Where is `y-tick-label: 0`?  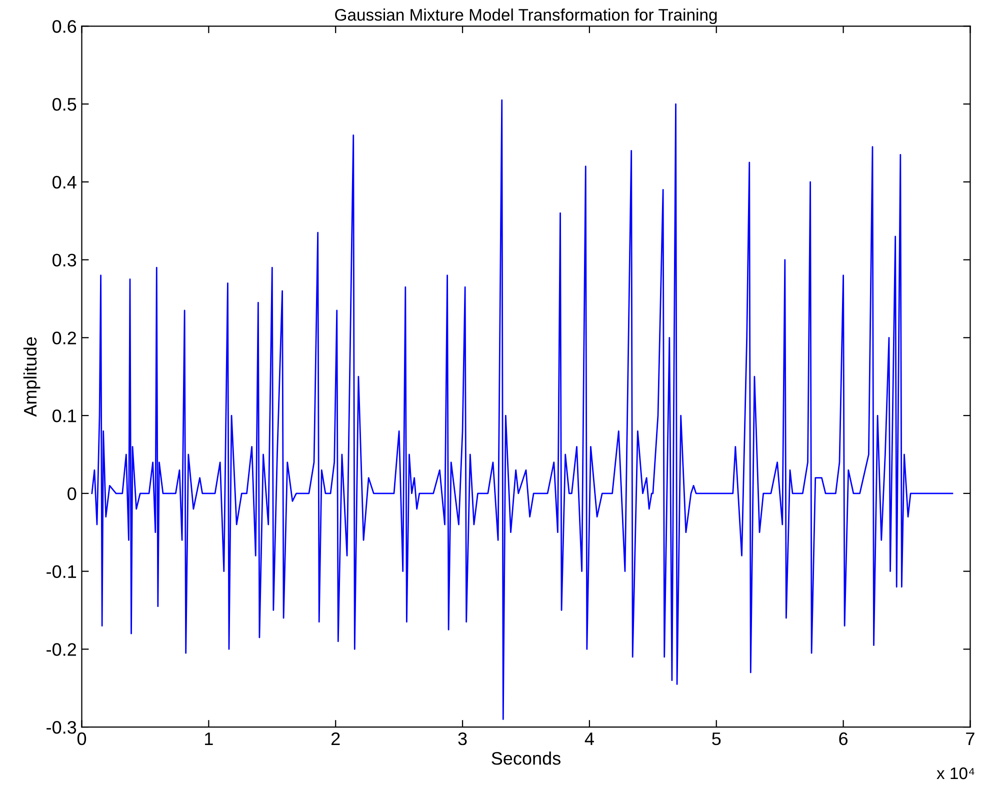 y-tick-label: 0 is located at coordinates (72, 493).